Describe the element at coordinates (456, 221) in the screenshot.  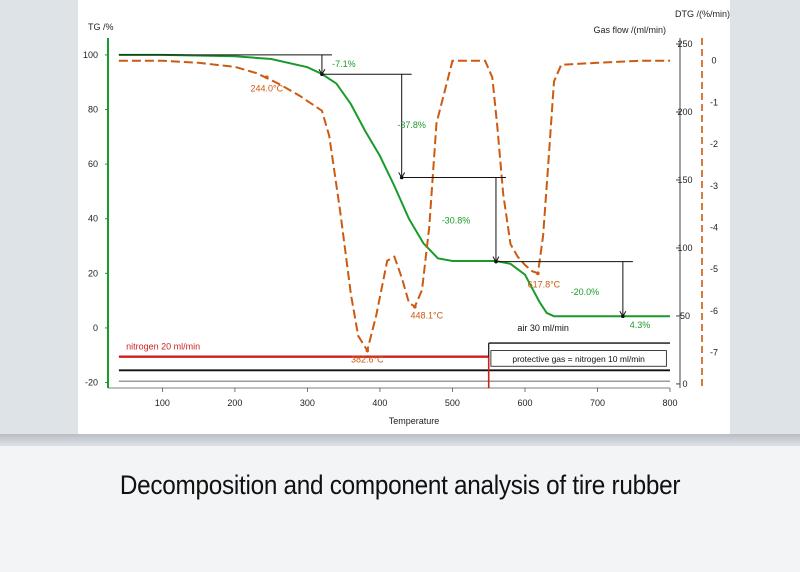
I see `mass-loss-label: -30.8%` at that location.